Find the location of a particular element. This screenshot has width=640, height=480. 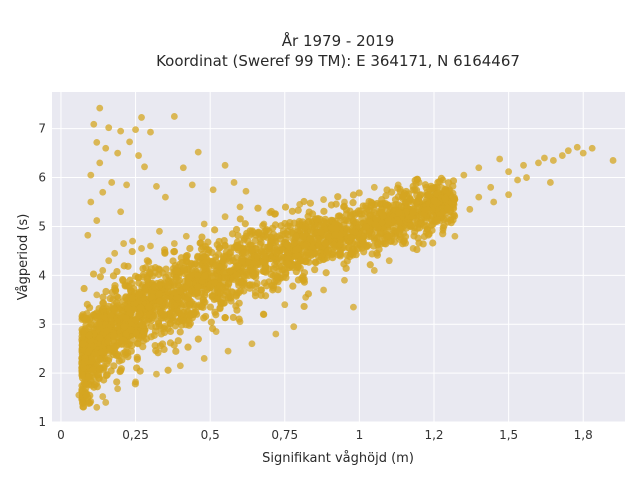

y-tick-label: 5 is located at coordinates (42, 226).